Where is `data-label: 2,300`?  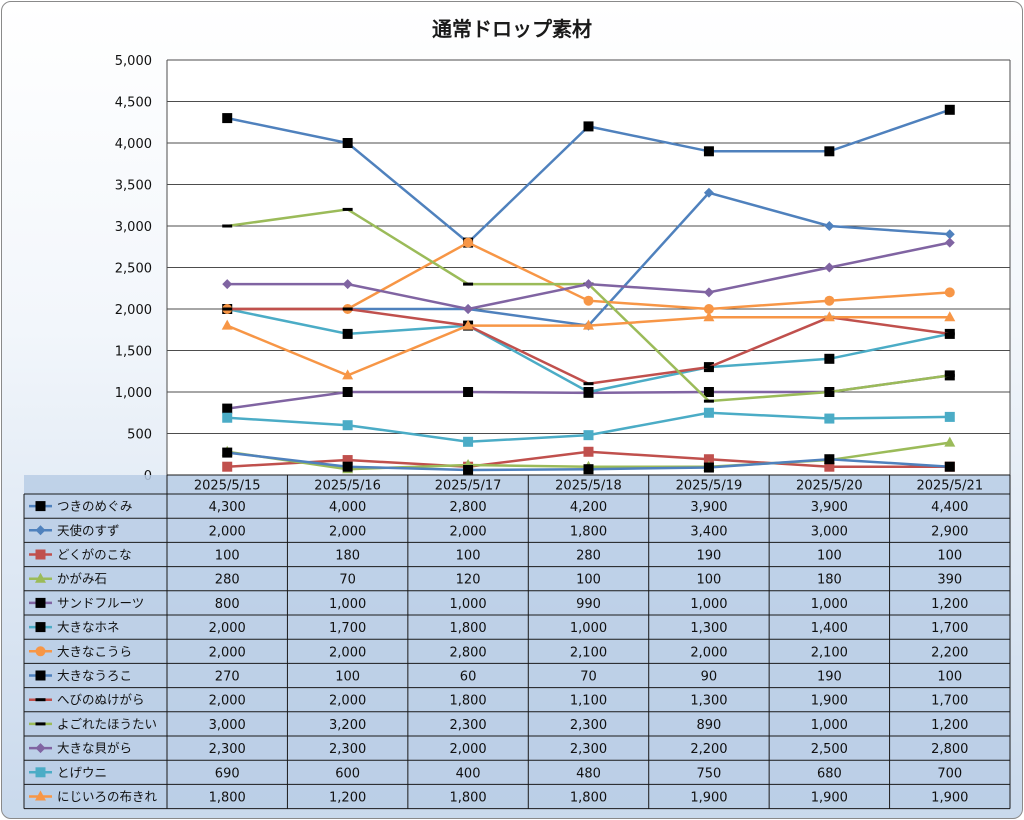 data-label: 2,300 is located at coordinates (467, 725).